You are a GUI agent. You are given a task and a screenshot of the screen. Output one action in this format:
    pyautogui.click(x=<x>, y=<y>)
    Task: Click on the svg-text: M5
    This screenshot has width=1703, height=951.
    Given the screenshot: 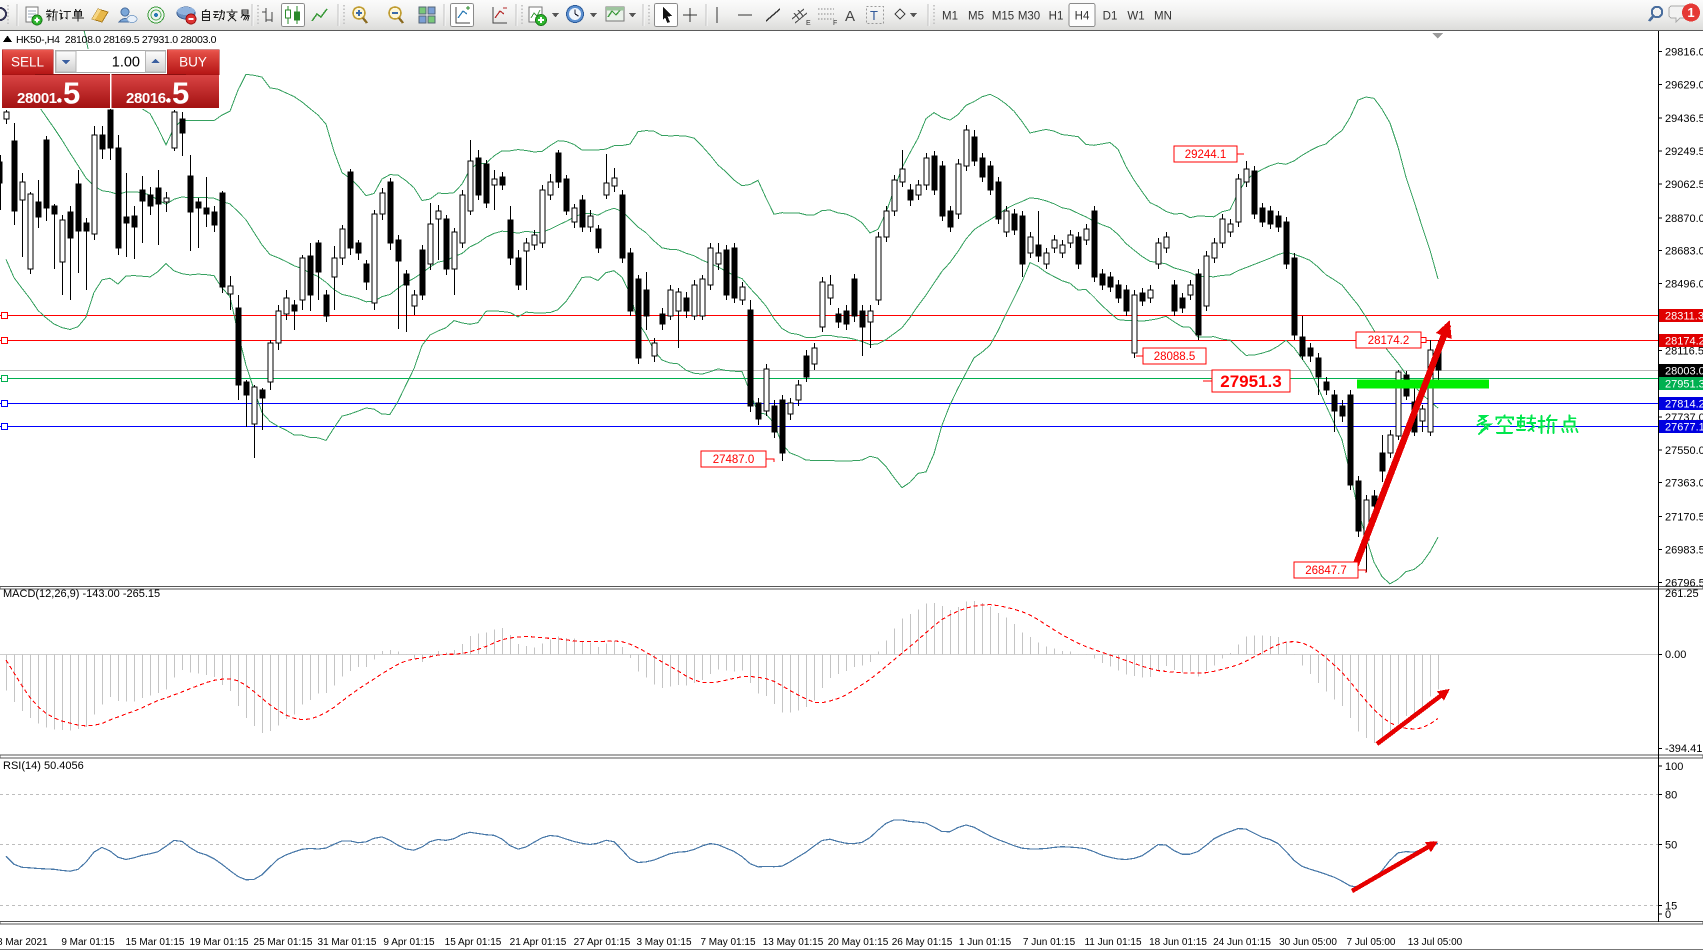 What is the action you would take?
    pyautogui.click(x=976, y=17)
    